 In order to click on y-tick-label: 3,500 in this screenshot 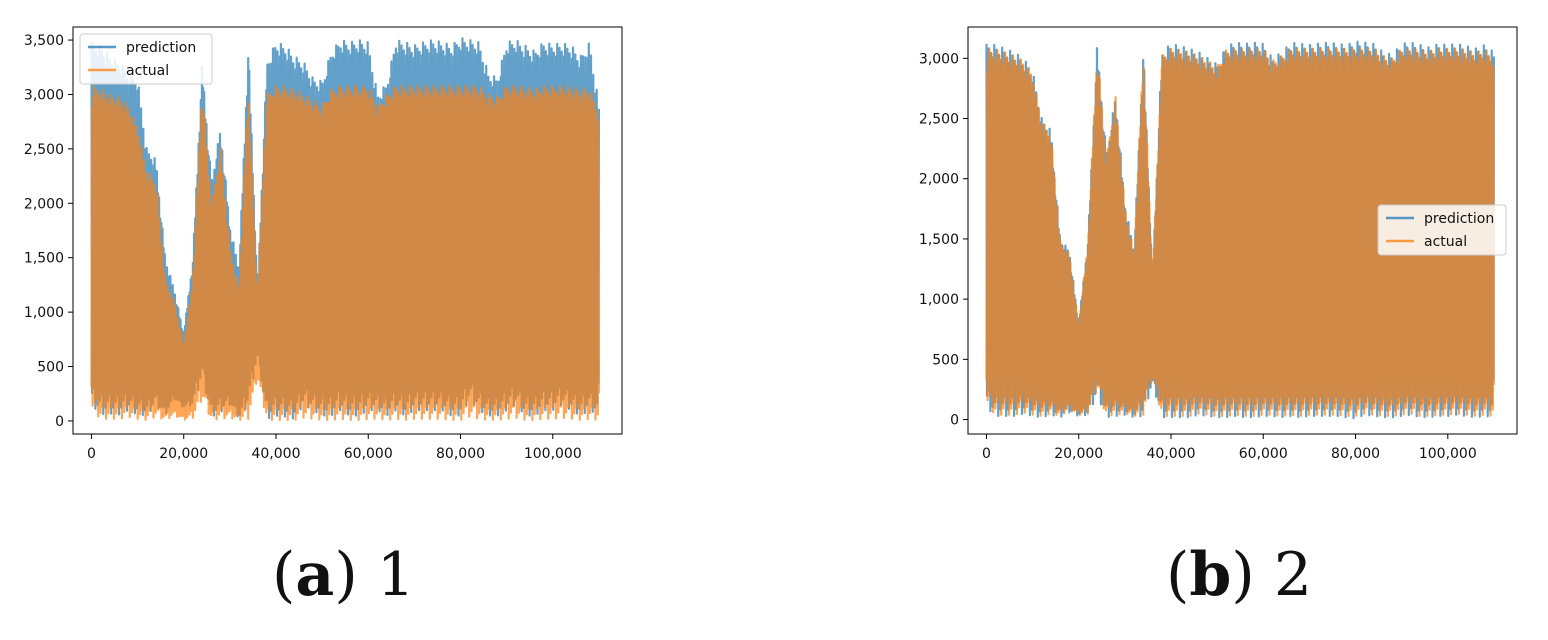, I will do `click(44, 41)`.